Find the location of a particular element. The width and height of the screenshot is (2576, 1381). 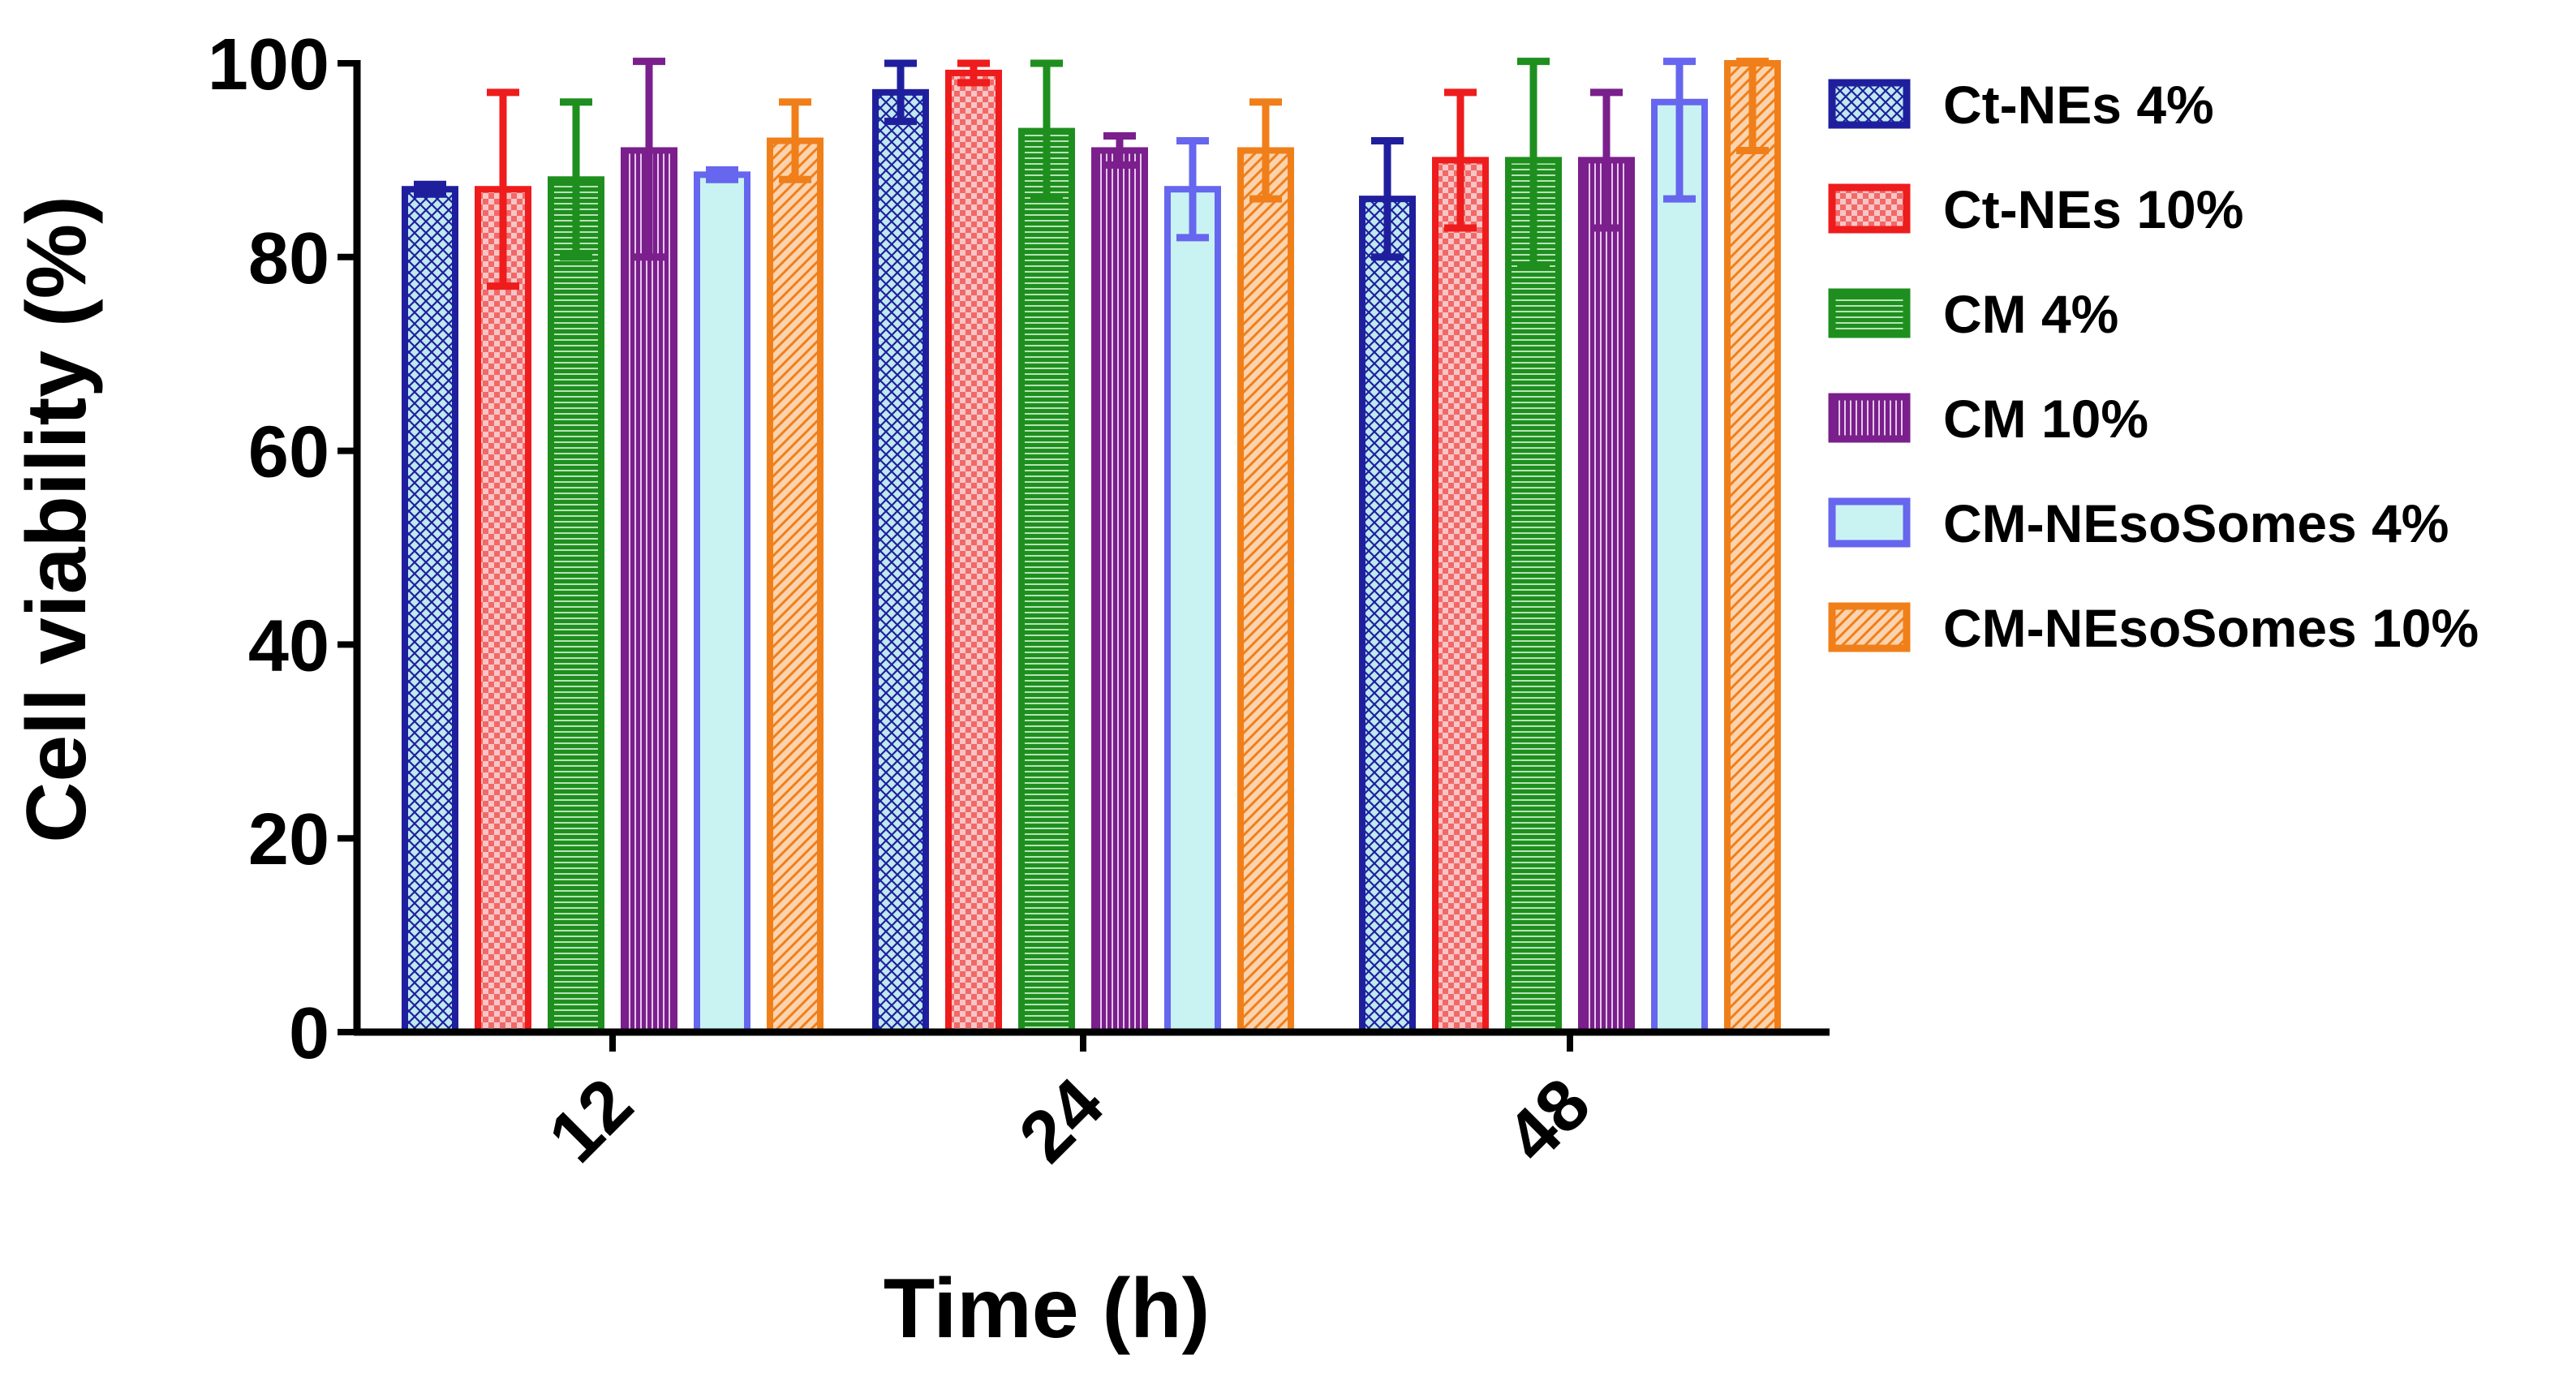

legend-item: Ct-NEs 4% is located at coordinates (2021, 105).